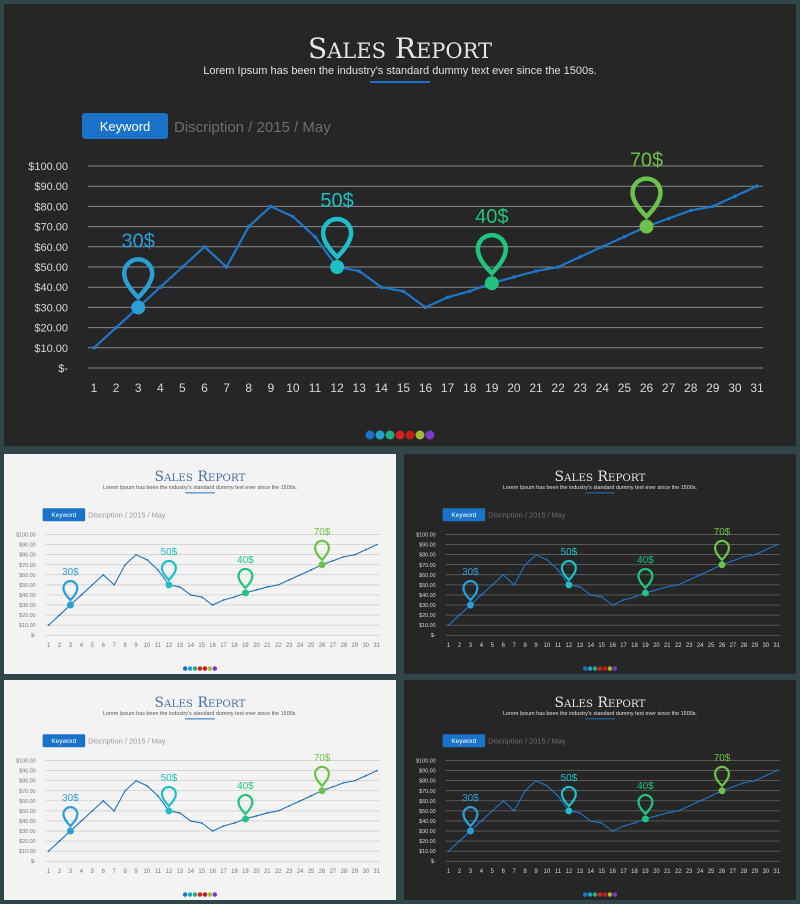 This screenshot has height=904, width=800. What do you see at coordinates (491, 217) in the screenshot?
I see `marker-label: 40$` at bounding box center [491, 217].